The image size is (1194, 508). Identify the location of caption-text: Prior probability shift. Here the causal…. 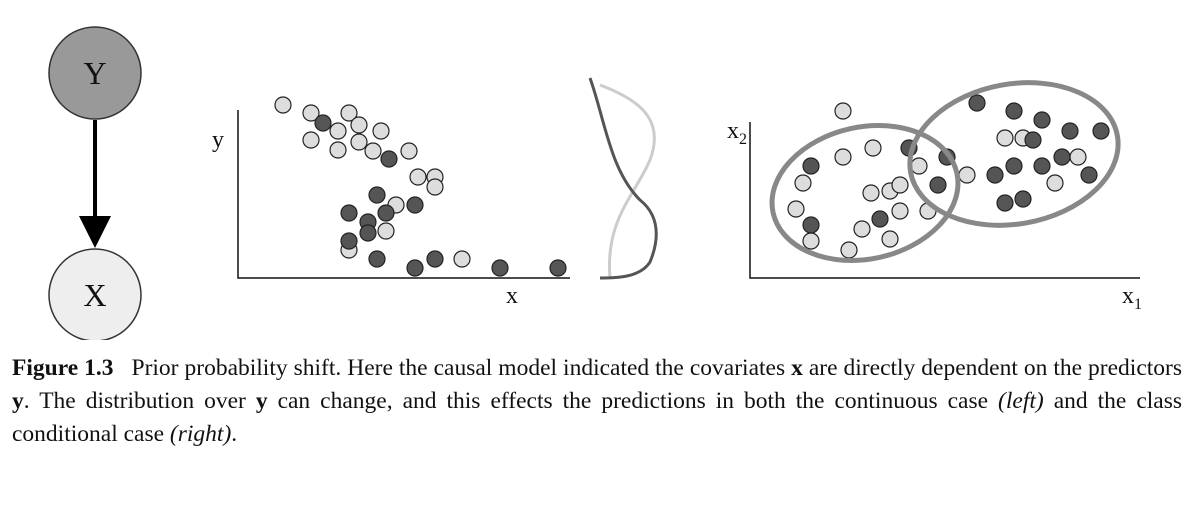
(461, 368).